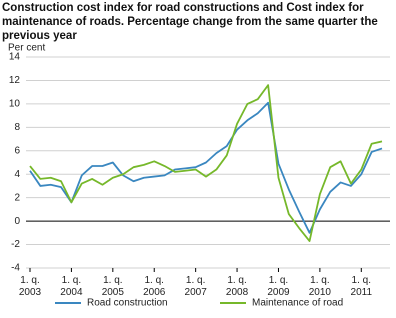 This screenshot has height=318, width=396. What do you see at coordinates (15, 104) in the screenshot?
I see `y-tick-label: 10` at bounding box center [15, 104].